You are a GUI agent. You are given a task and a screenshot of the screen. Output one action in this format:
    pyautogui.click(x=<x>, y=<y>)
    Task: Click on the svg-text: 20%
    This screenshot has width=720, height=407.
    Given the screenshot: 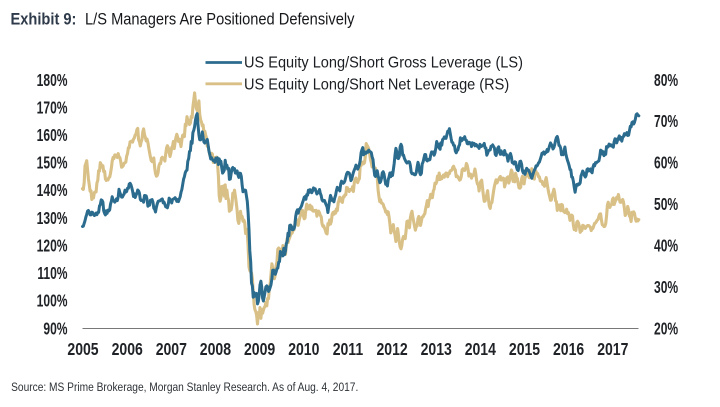 What is the action you would take?
    pyautogui.click(x=666, y=329)
    